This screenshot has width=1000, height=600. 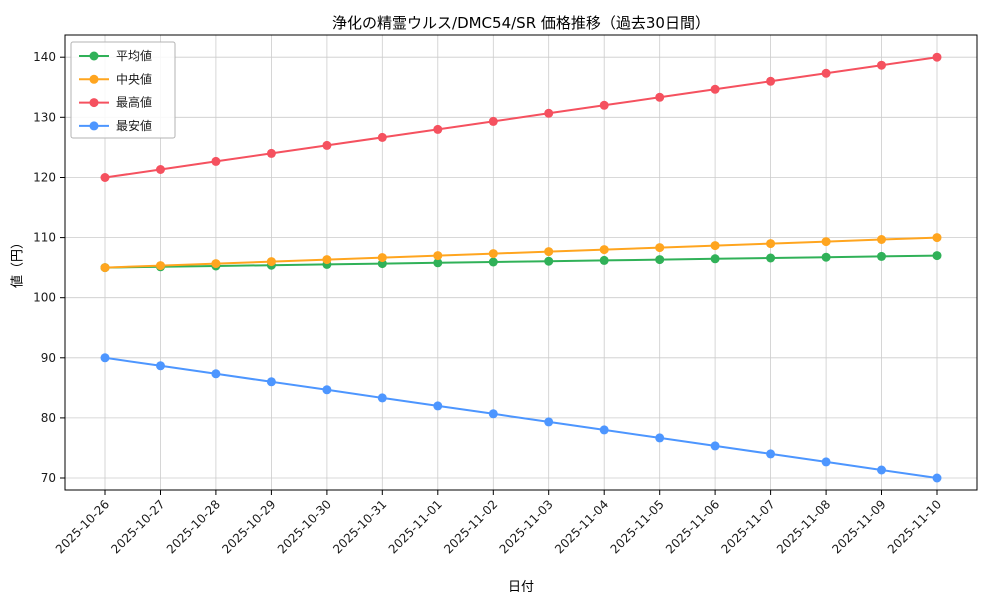 I want to click on x-tick-label: 2025-10-31, so click(x=359, y=526).